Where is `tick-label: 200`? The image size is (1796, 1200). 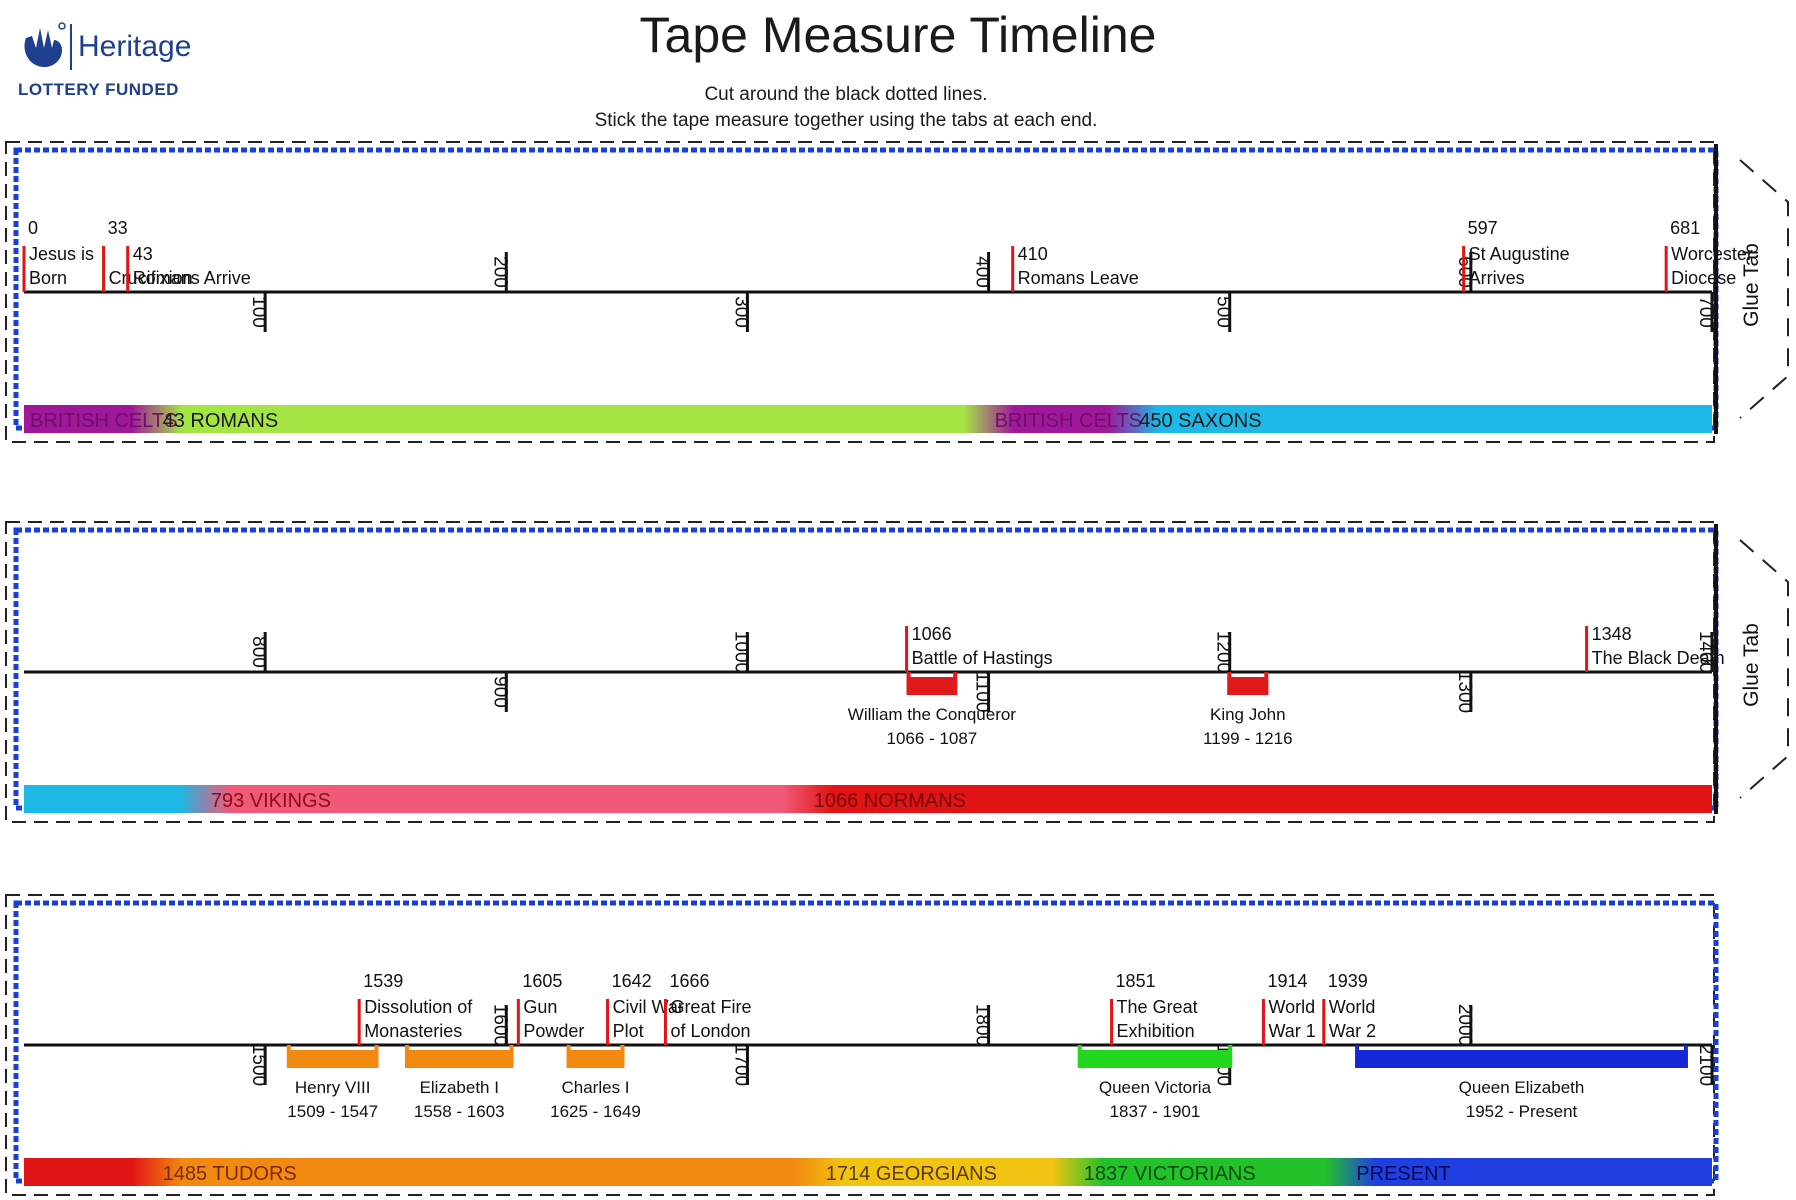 tick-label: 200 is located at coordinates (499, 272).